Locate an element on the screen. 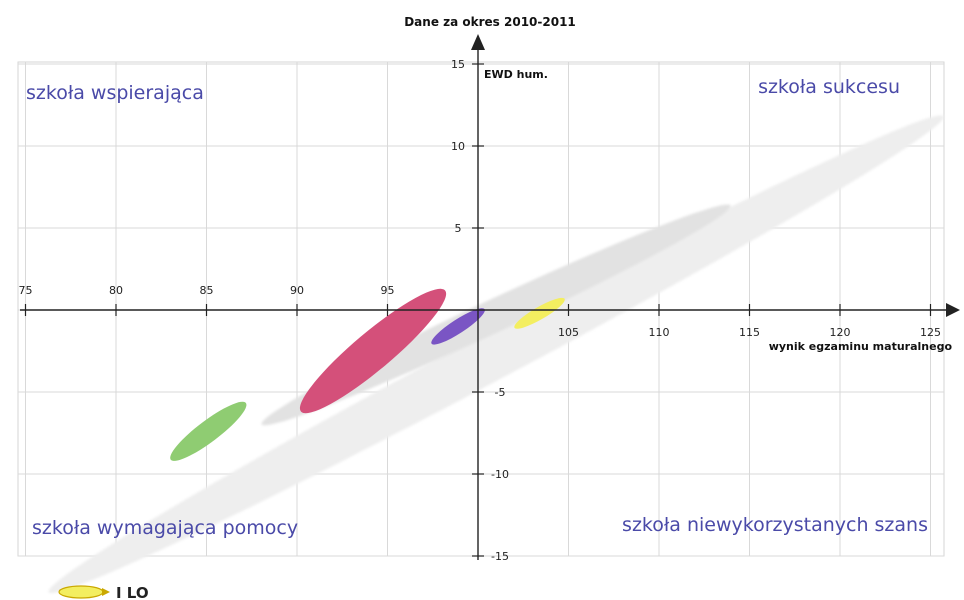 The height and width of the screenshot is (600, 964). x-tick-label: 120 is located at coordinates (840, 332).